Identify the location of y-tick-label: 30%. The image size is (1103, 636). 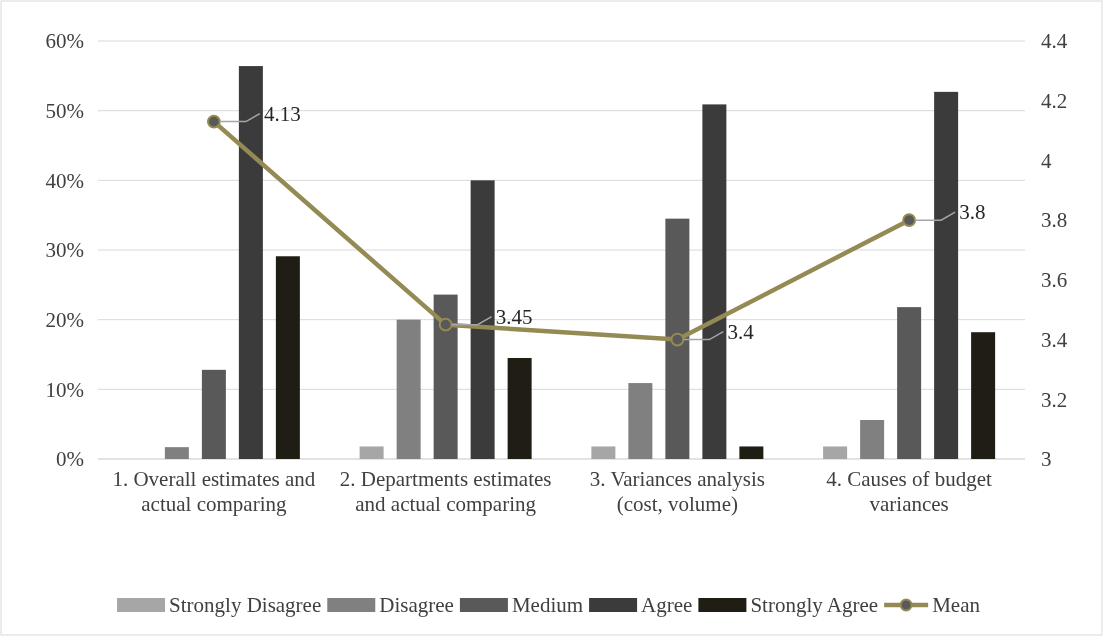
(64, 250).